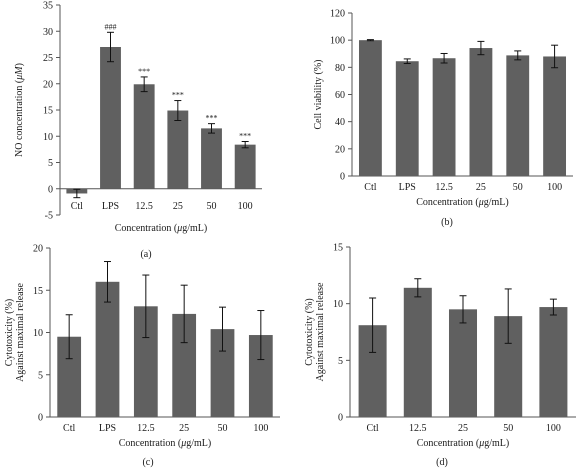  I want to click on y-tick-label: 30, so click(48, 32).